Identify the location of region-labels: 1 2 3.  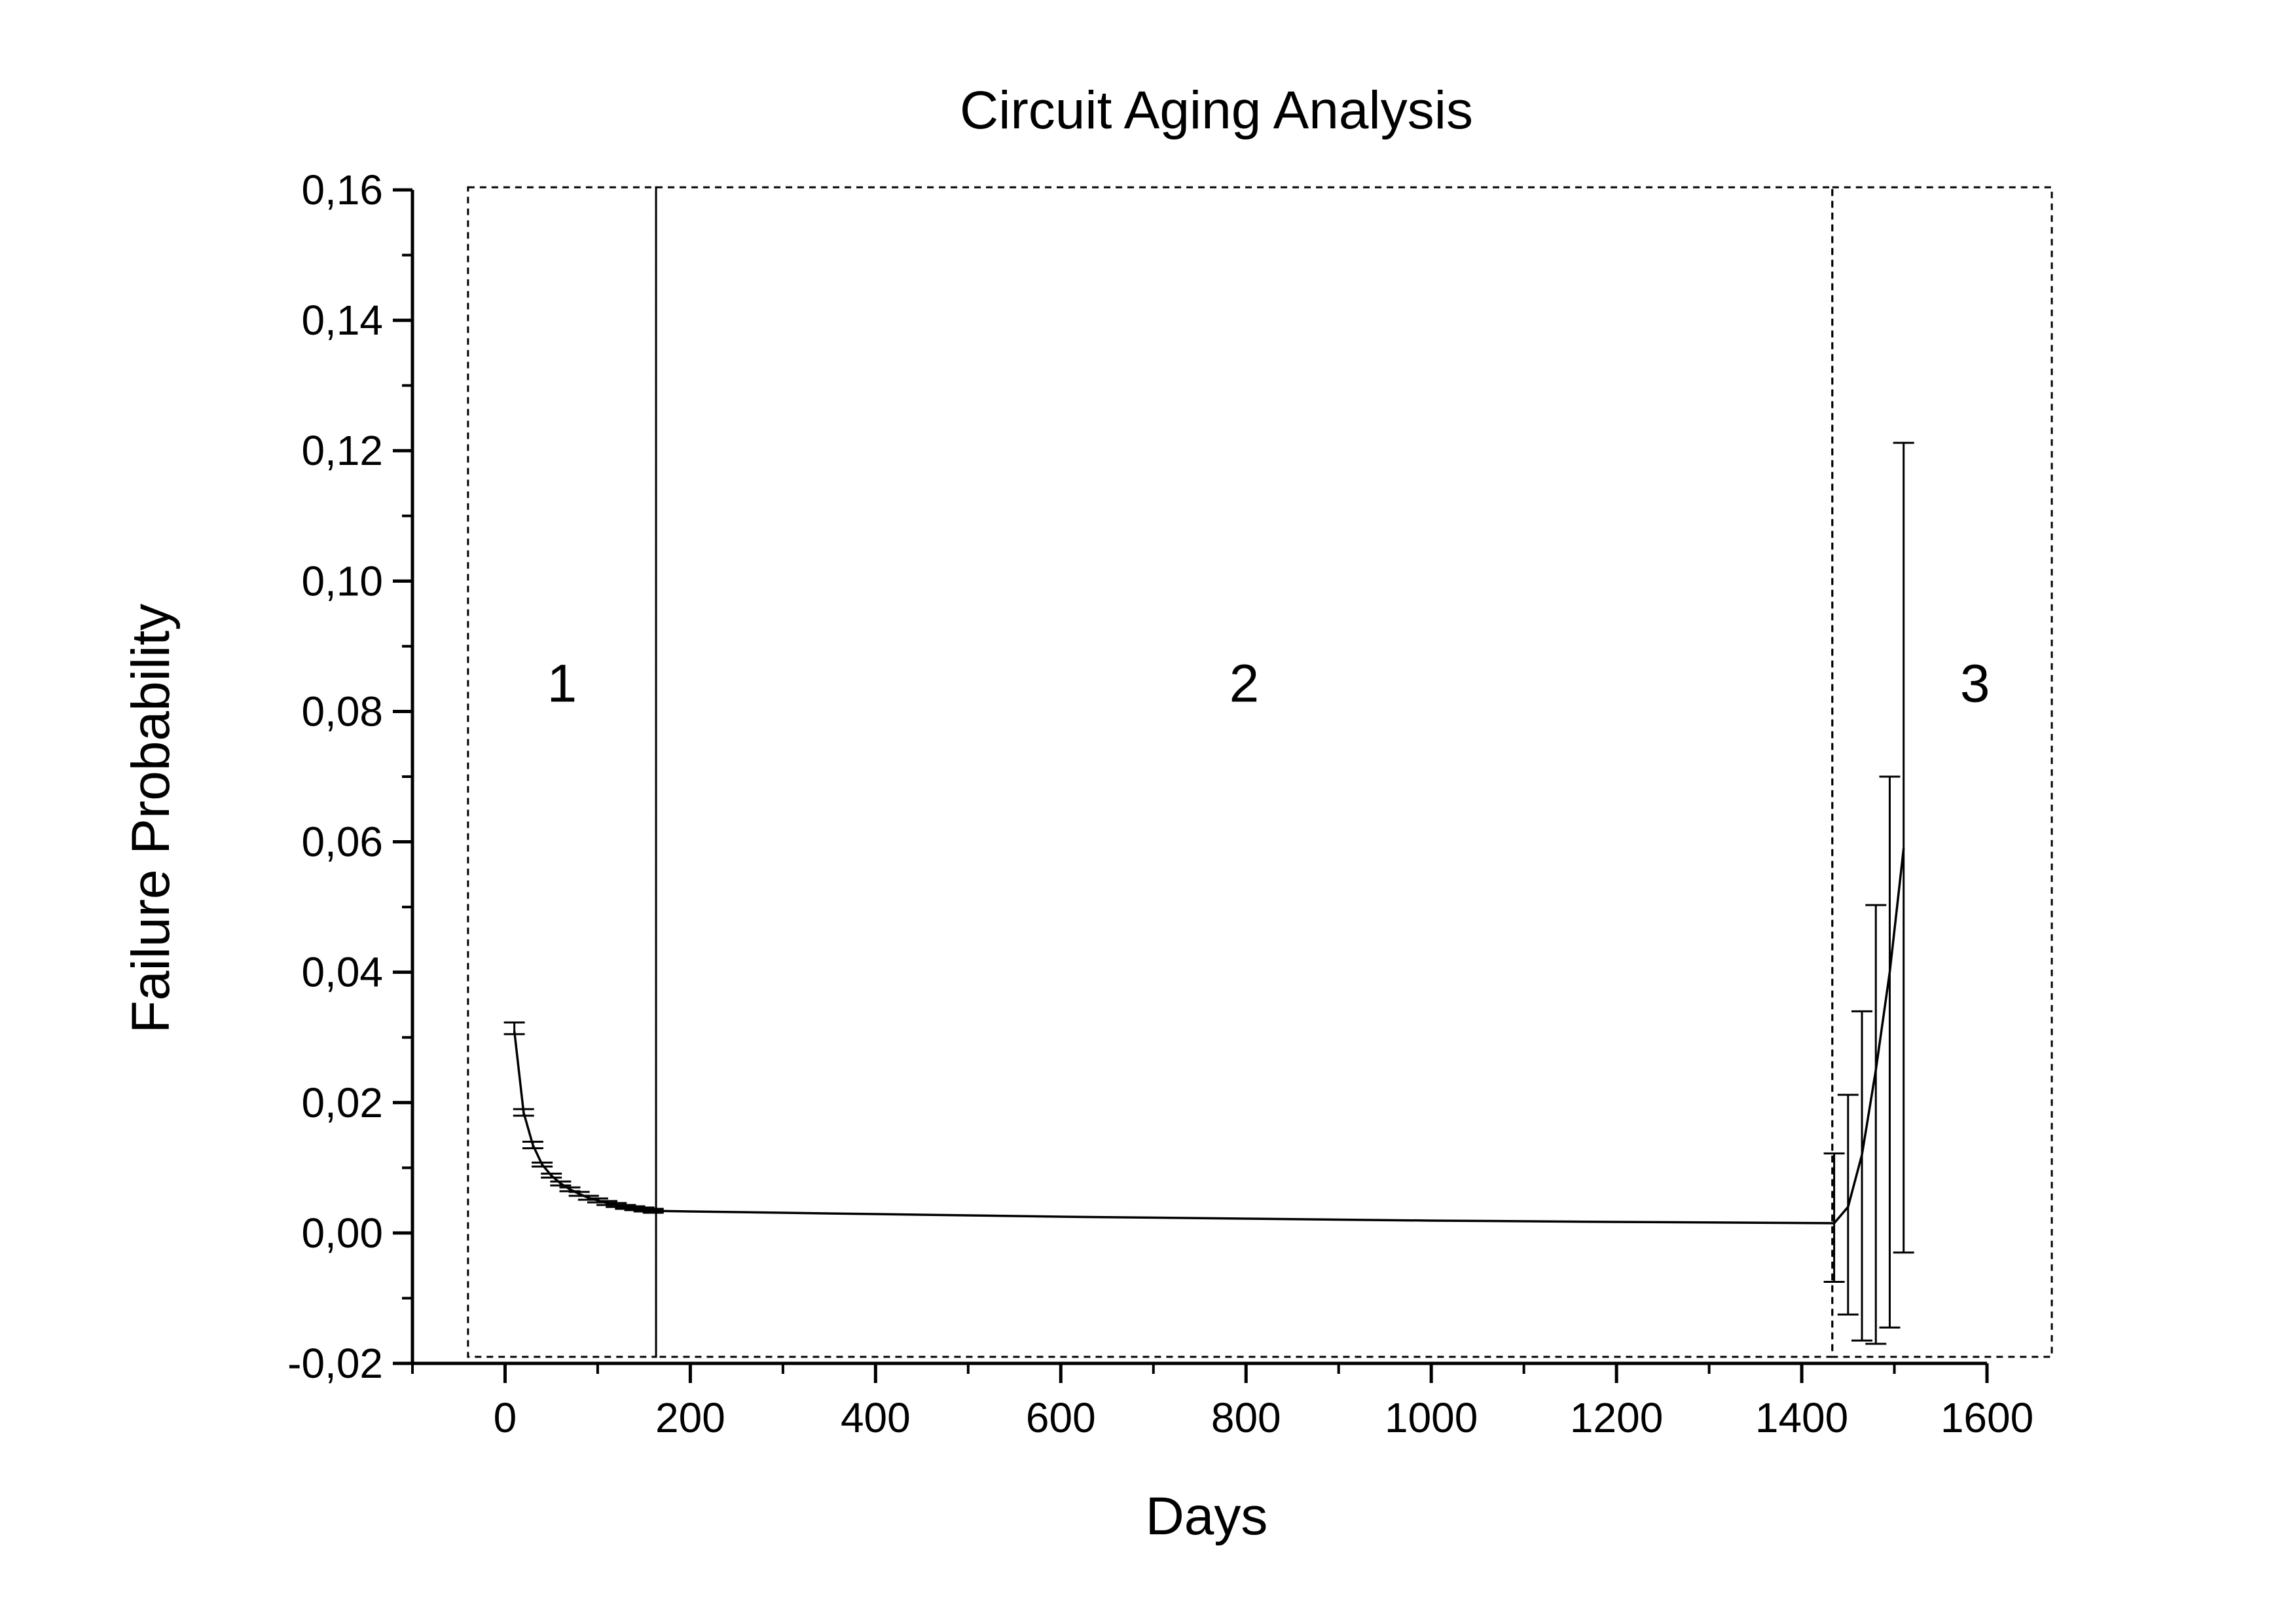
(1268, 684).